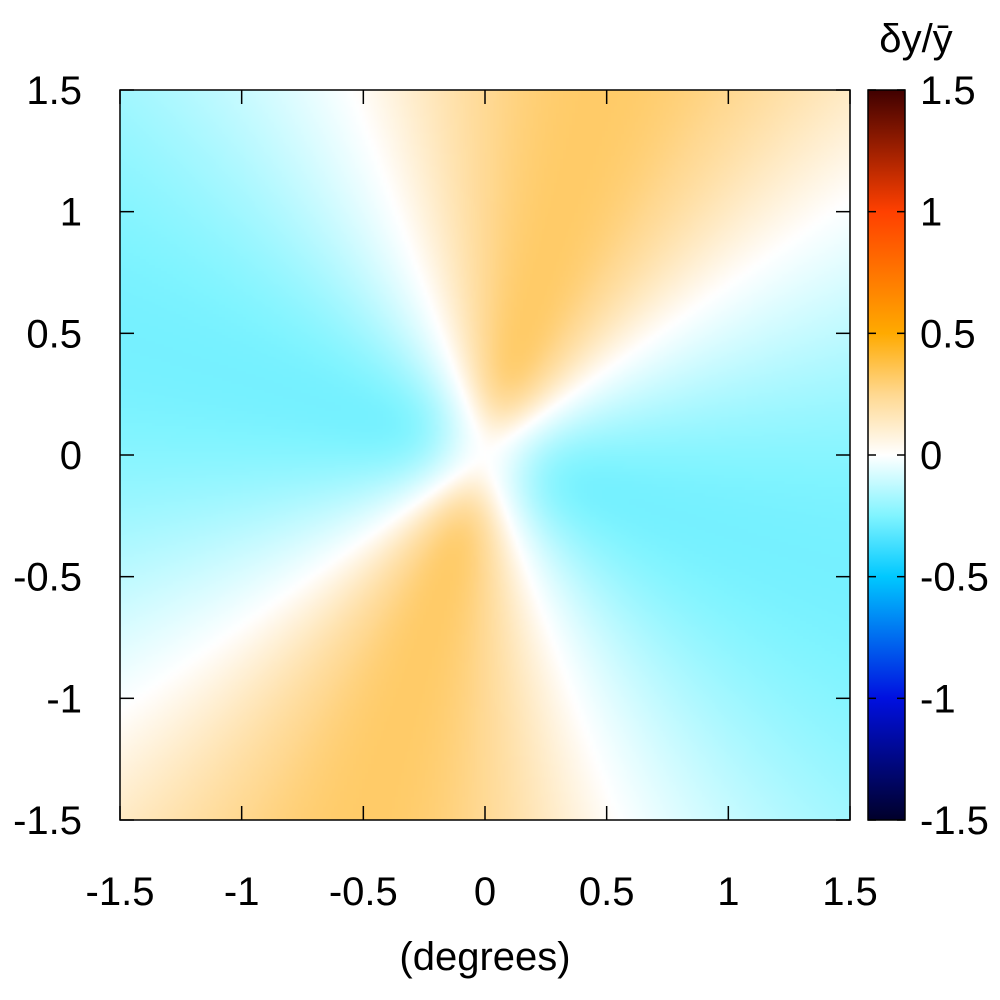 This screenshot has height=1000, width=1000. Describe the element at coordinates (931, 456) in the screenshot. I see `colorbar-tick-label: 0` at that location.